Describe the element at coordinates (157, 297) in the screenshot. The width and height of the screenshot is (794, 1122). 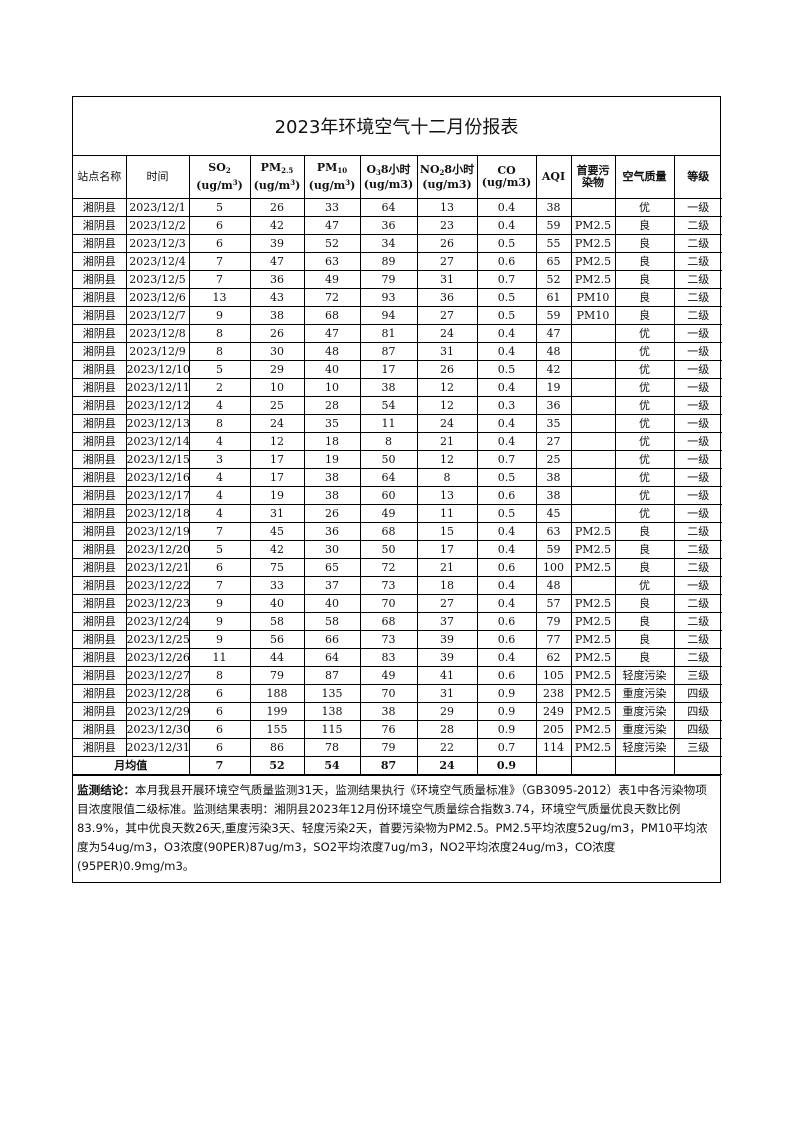
I see `cell-date: 2023/12/6` at that location.